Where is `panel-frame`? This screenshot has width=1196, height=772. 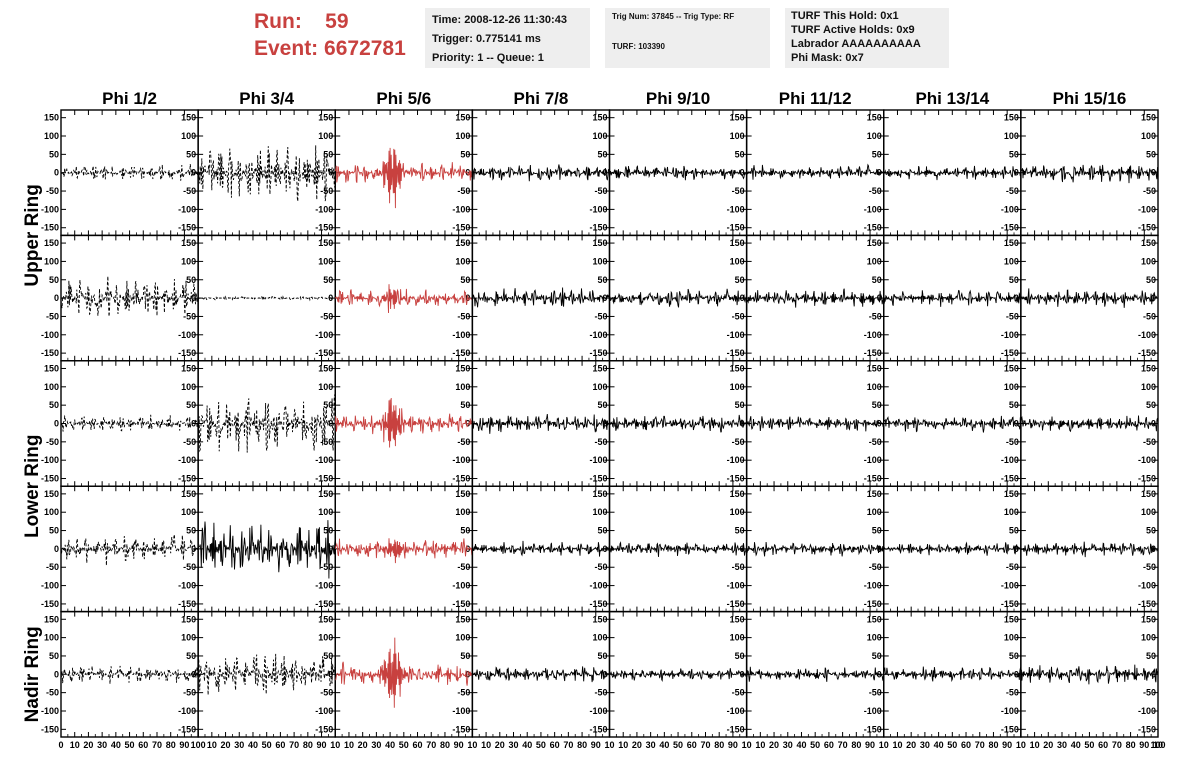
panel-frame is located at coordinates (266, 674).